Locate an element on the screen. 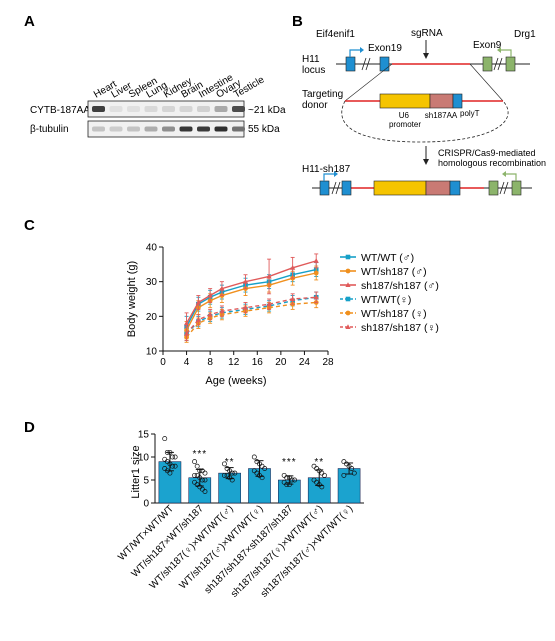 The width and height of the screenshot is (555, 641). bar-chart-bars: ***** *** ** is located at coordinates (259, 470).